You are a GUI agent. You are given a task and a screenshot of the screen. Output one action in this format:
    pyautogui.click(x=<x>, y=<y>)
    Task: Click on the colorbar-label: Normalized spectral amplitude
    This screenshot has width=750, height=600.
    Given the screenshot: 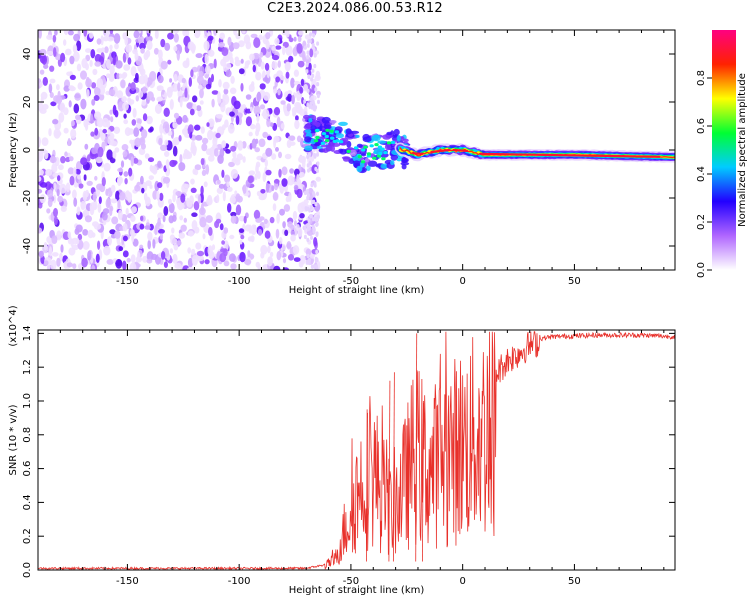 What is the action you would take?
    pyautogui.click(x=742, y=150)
    